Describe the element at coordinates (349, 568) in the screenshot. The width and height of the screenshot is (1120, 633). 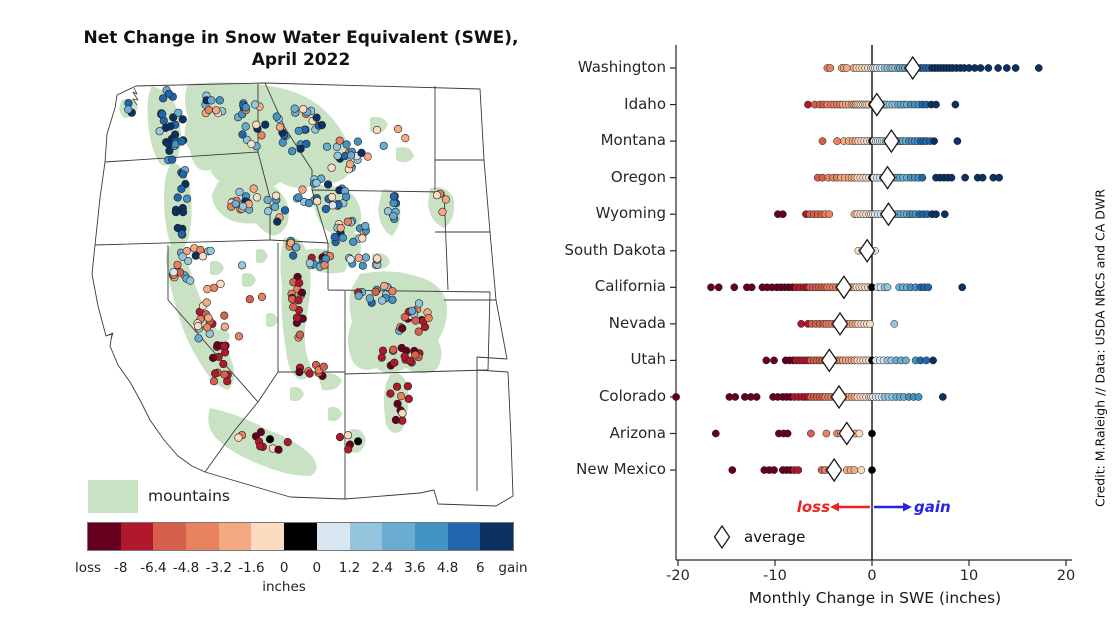
I see `colorbar-tick-label: 1.2` at that location.